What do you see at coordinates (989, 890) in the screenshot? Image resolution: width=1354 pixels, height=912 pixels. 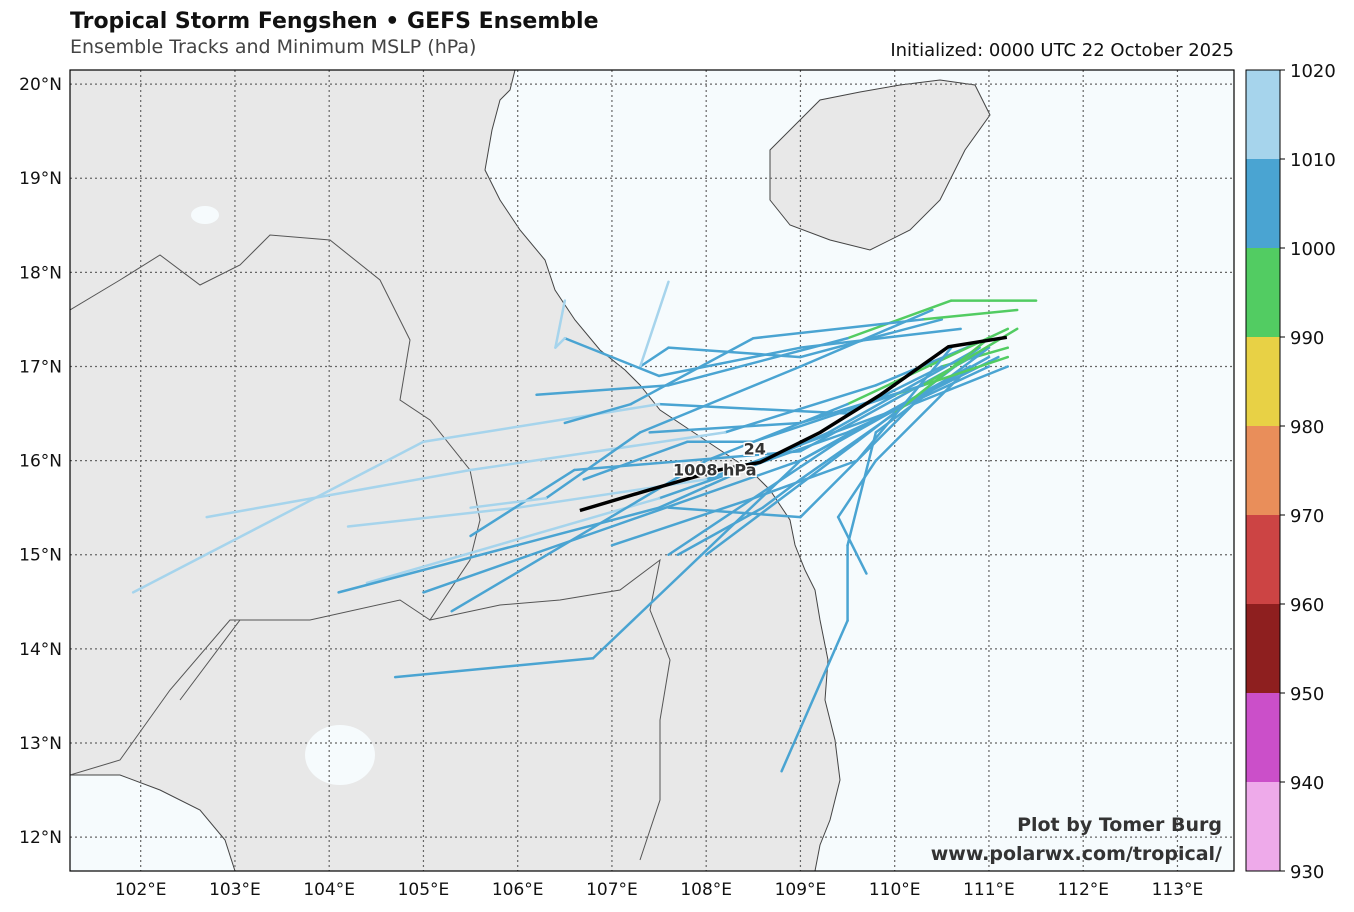 I see `x-tick-label: 111°E` at bounding box center [989, 890].